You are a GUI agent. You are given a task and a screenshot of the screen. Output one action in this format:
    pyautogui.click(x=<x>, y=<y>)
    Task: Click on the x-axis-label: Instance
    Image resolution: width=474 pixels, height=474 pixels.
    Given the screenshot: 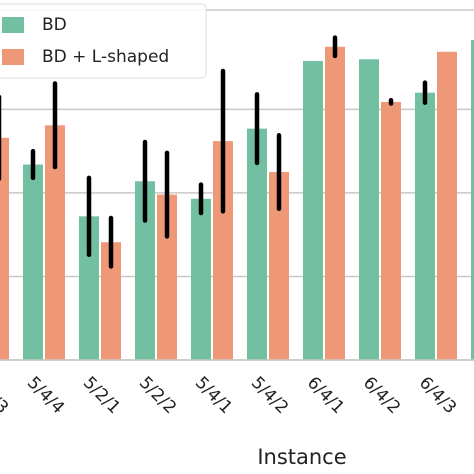 What is the action you would take?
    pyautogui.click(x=301, y=457)
    